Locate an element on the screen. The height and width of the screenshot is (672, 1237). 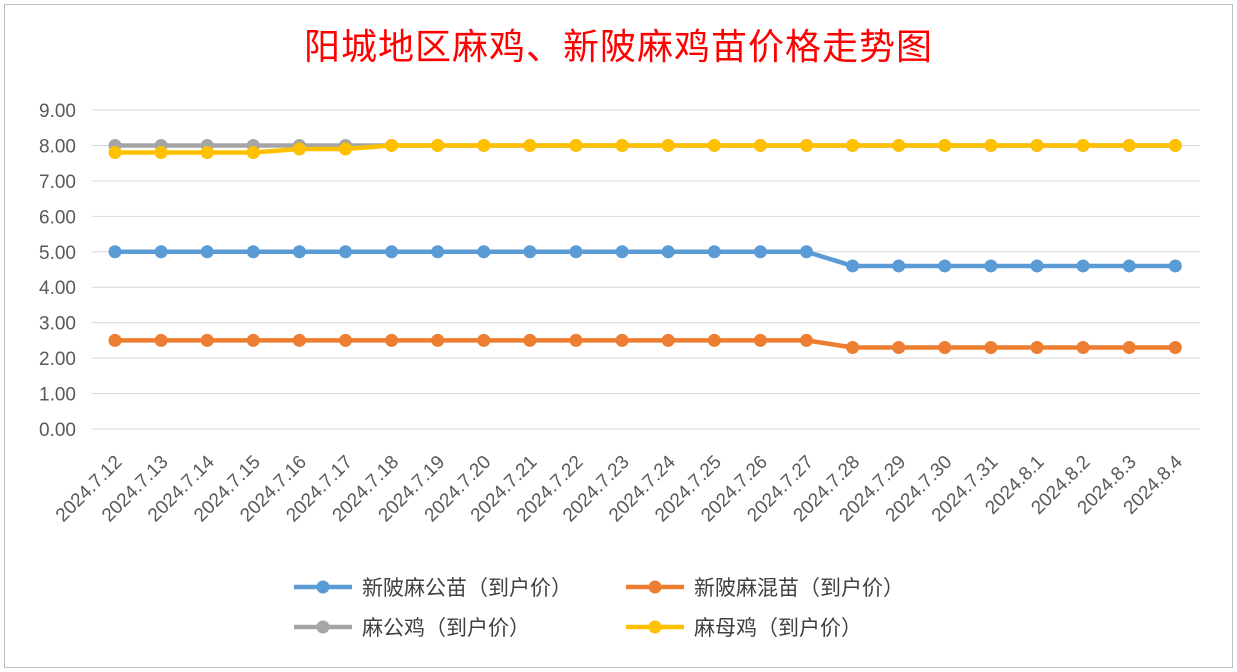
chart-title: 阳城地区麻鸡、新陂麻鸡苗价格走势图 is located at coordinates (618, 47).